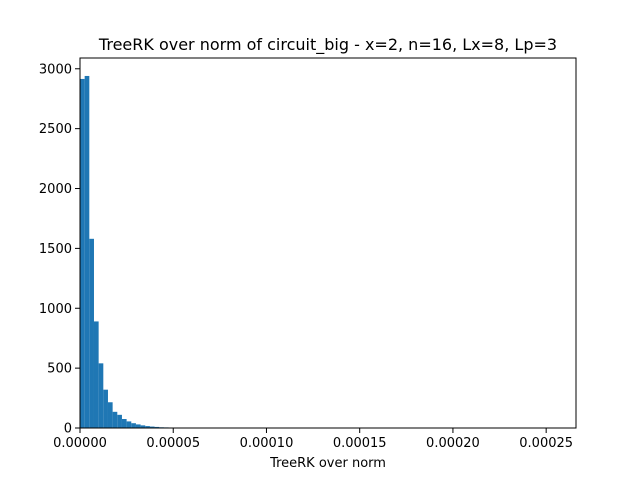 The width and height of the screenshot is (640, 484). What do you see at coordinates (55, 249) in the screenshot?
I see `y-tick-label: 1500` at bounding box center [55, 249].